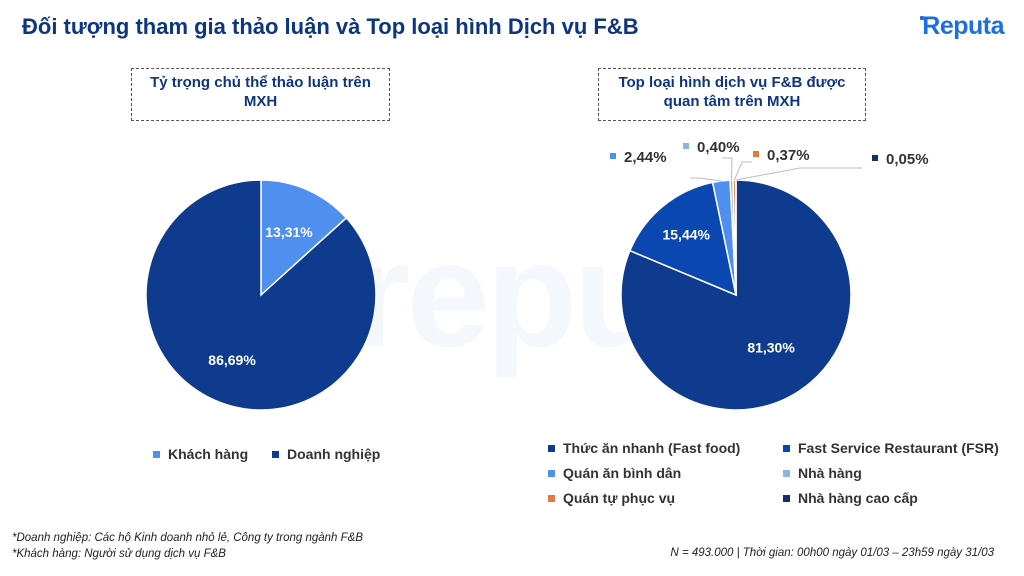  Describe the element at coordinates (686, 235) in the screenshot. I see `slice-label: 15,44%` at that location.